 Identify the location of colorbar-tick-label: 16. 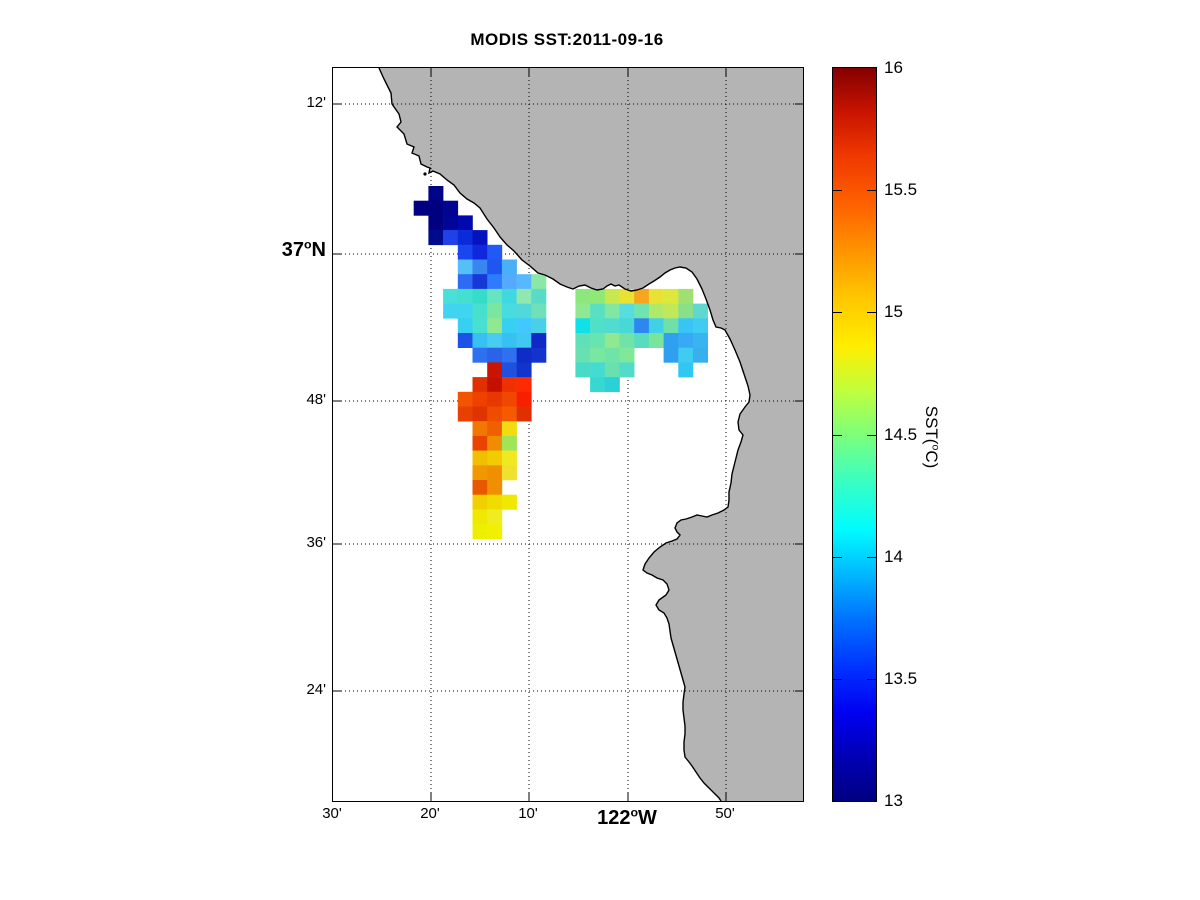
(893, 67).